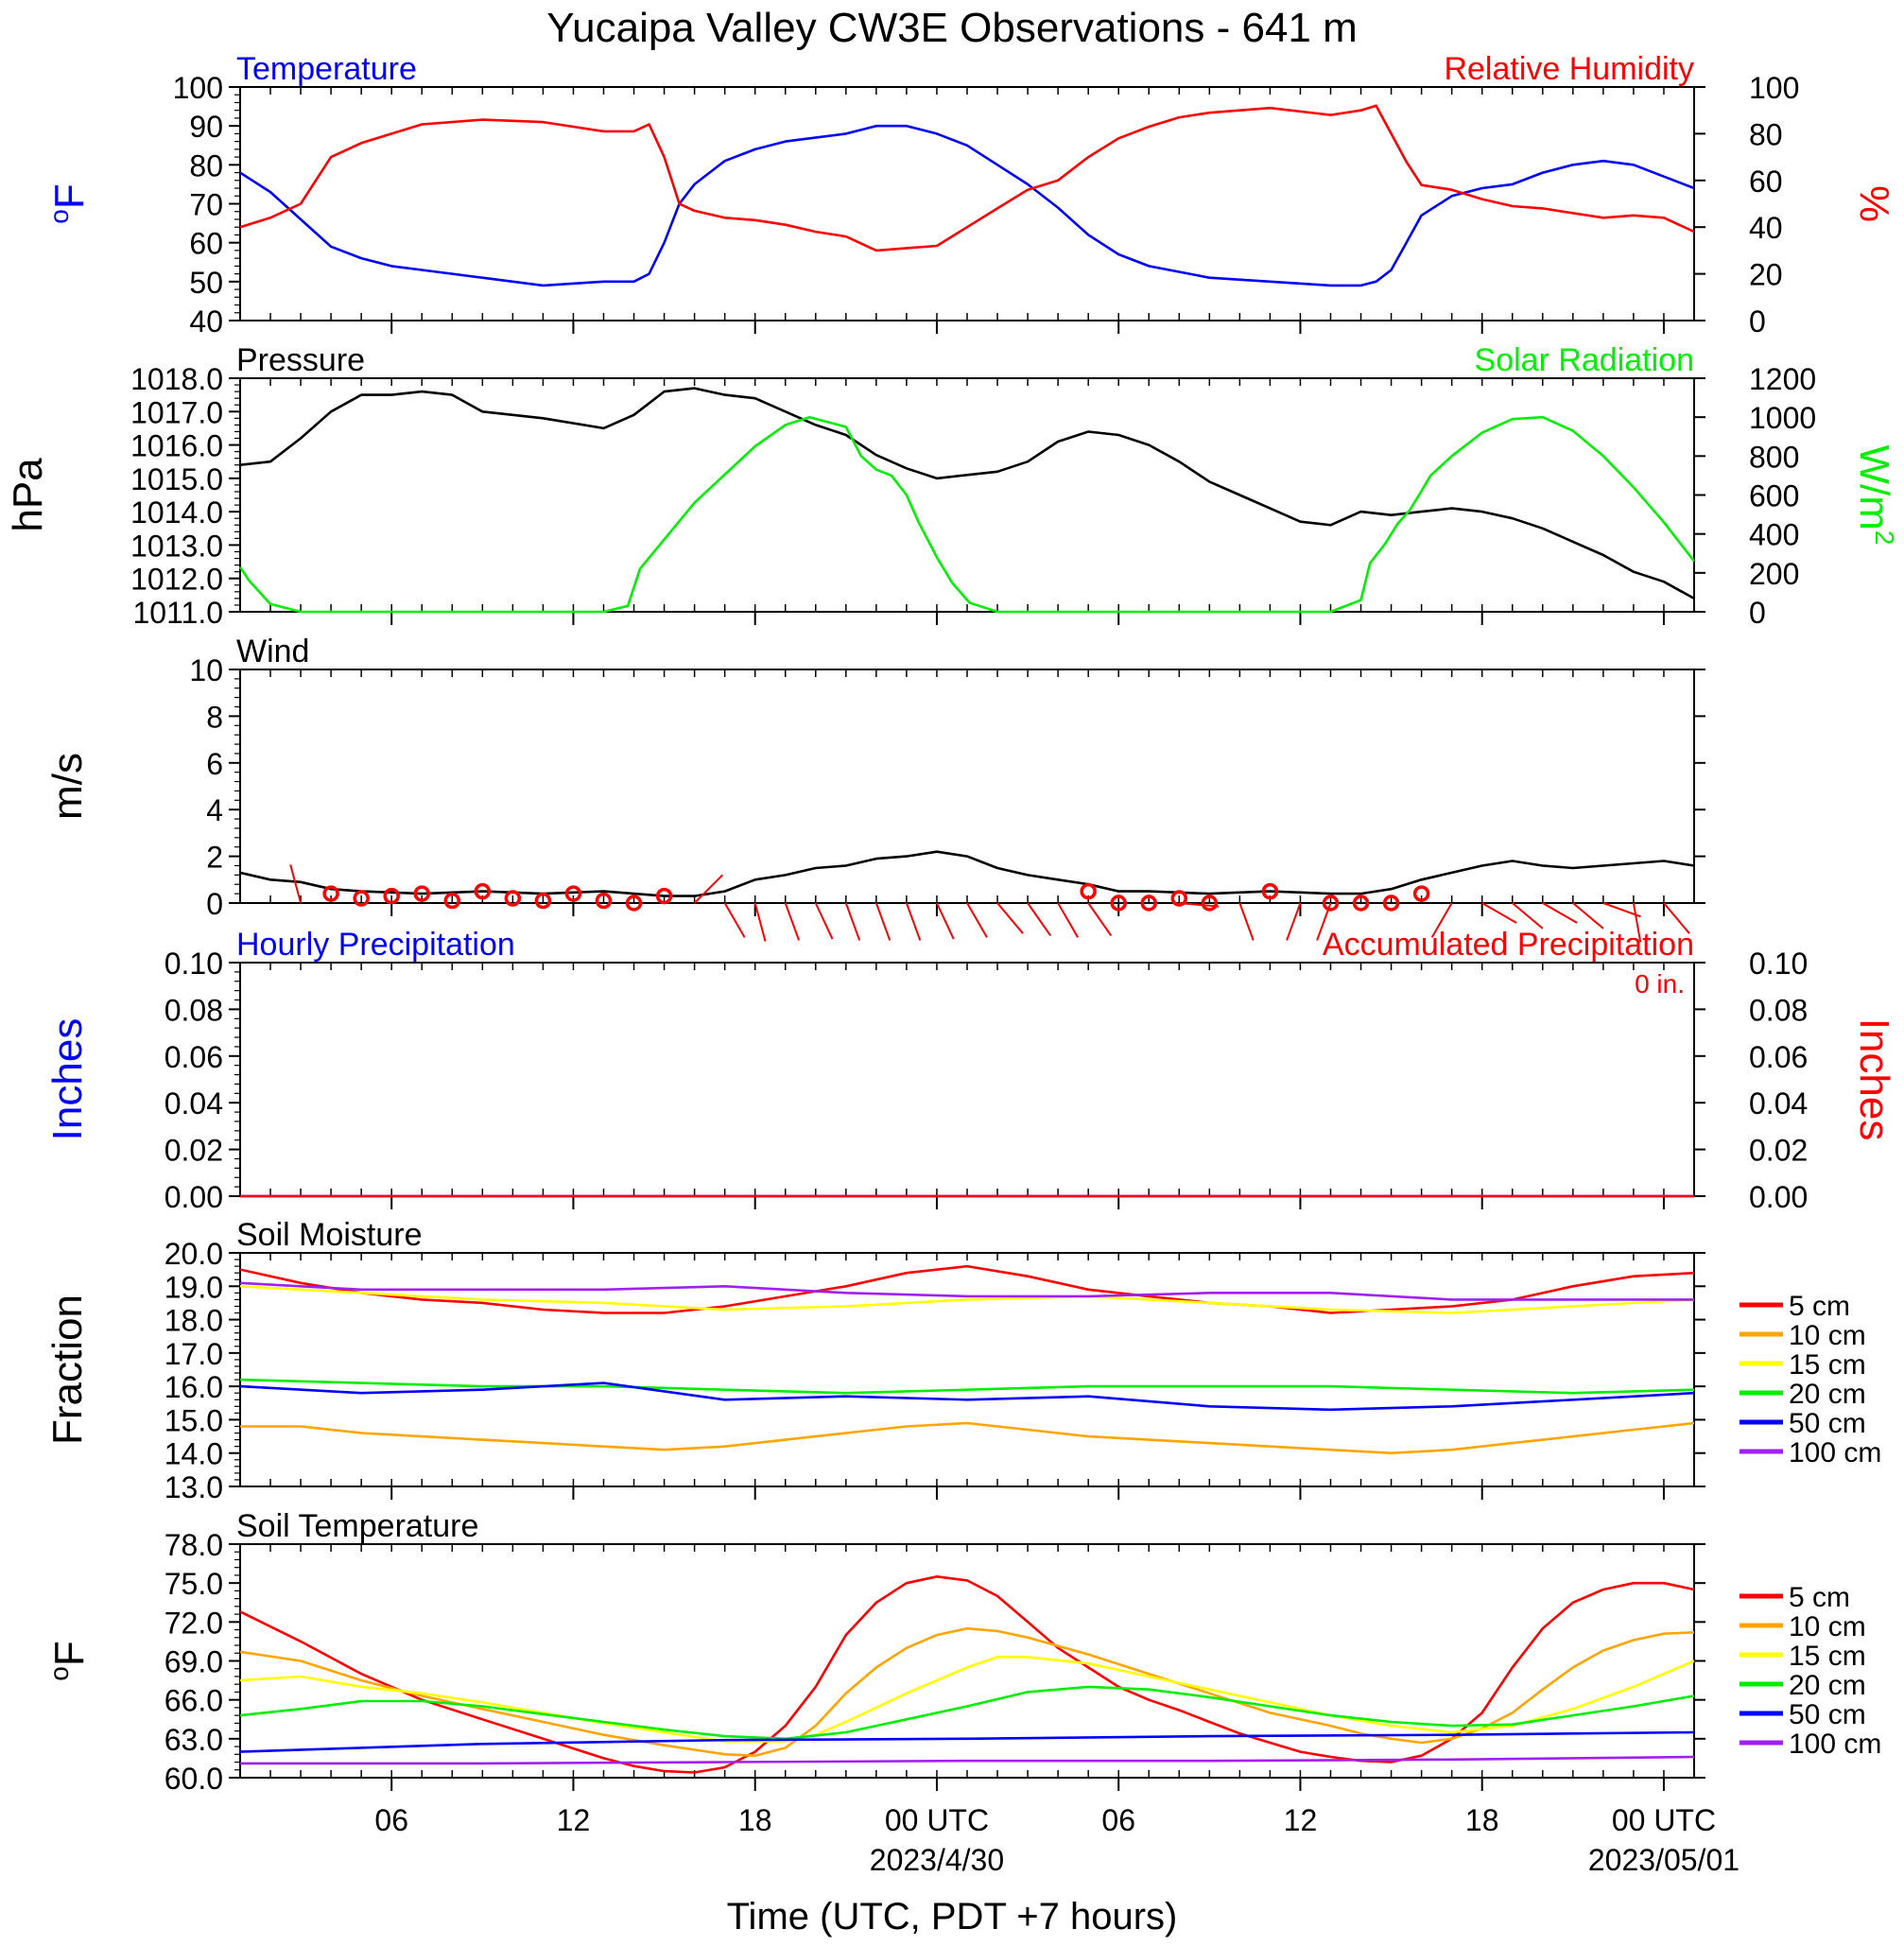 The height and width of the screenshot is (1946, 1904). What do you see at coordinates (193, 1454) in the screenshot?
I see `y-left-tick-label: 14.0` at bounding box center [193, 1454].